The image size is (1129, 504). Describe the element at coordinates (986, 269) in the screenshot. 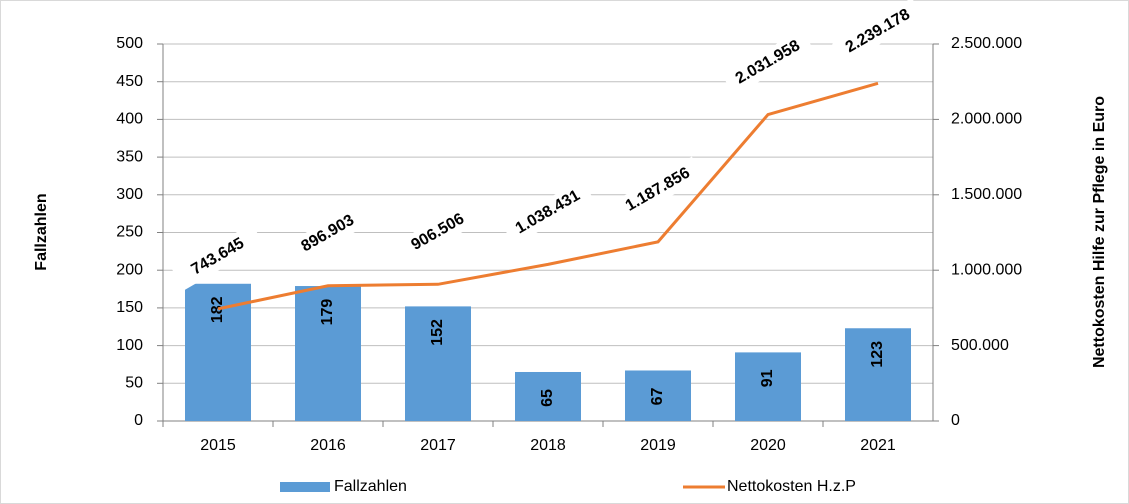

I see `y2-tick-label: 1.000.000` at that location.